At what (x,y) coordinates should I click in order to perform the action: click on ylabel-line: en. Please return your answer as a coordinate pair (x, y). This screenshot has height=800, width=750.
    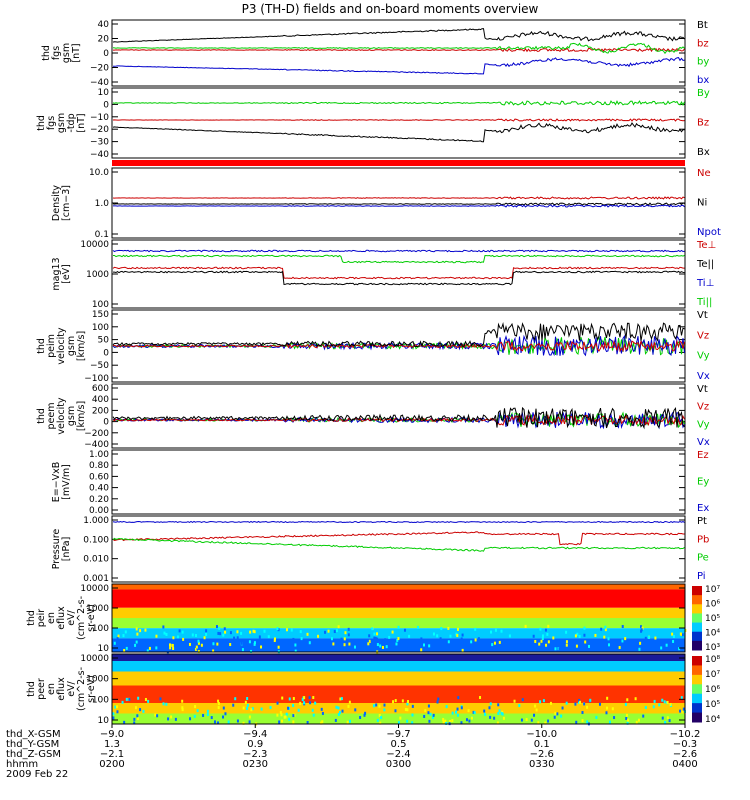
    Looking at the image, I should click on (51, 618).